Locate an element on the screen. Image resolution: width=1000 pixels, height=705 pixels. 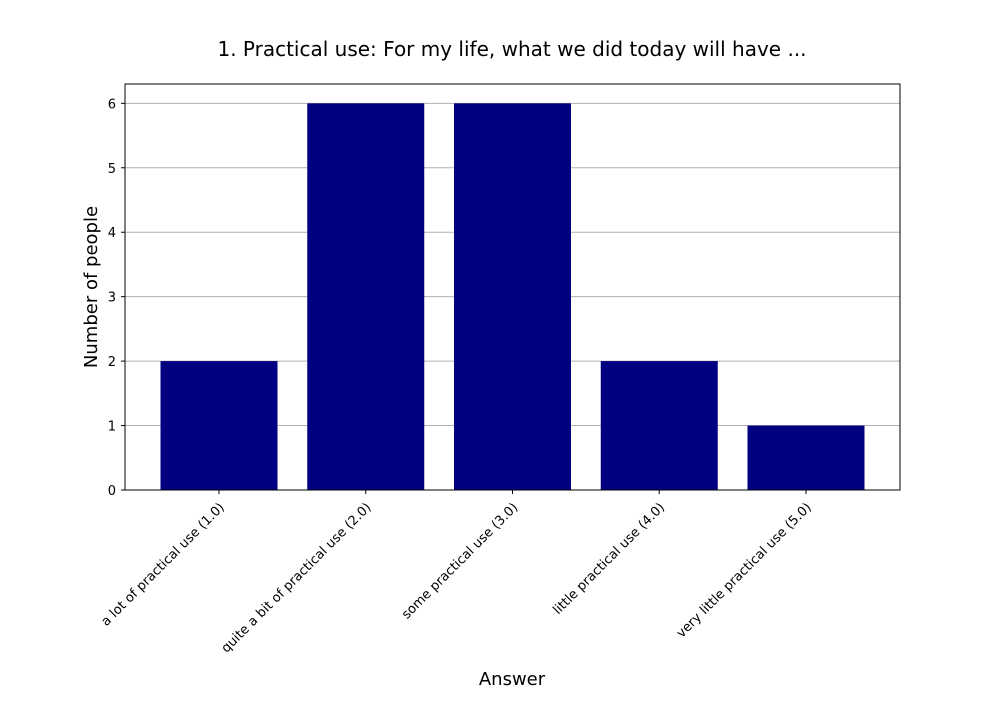
y-axis-ticks: 0 1 2 3 4 5 6 is located at coordinates (116, 298).